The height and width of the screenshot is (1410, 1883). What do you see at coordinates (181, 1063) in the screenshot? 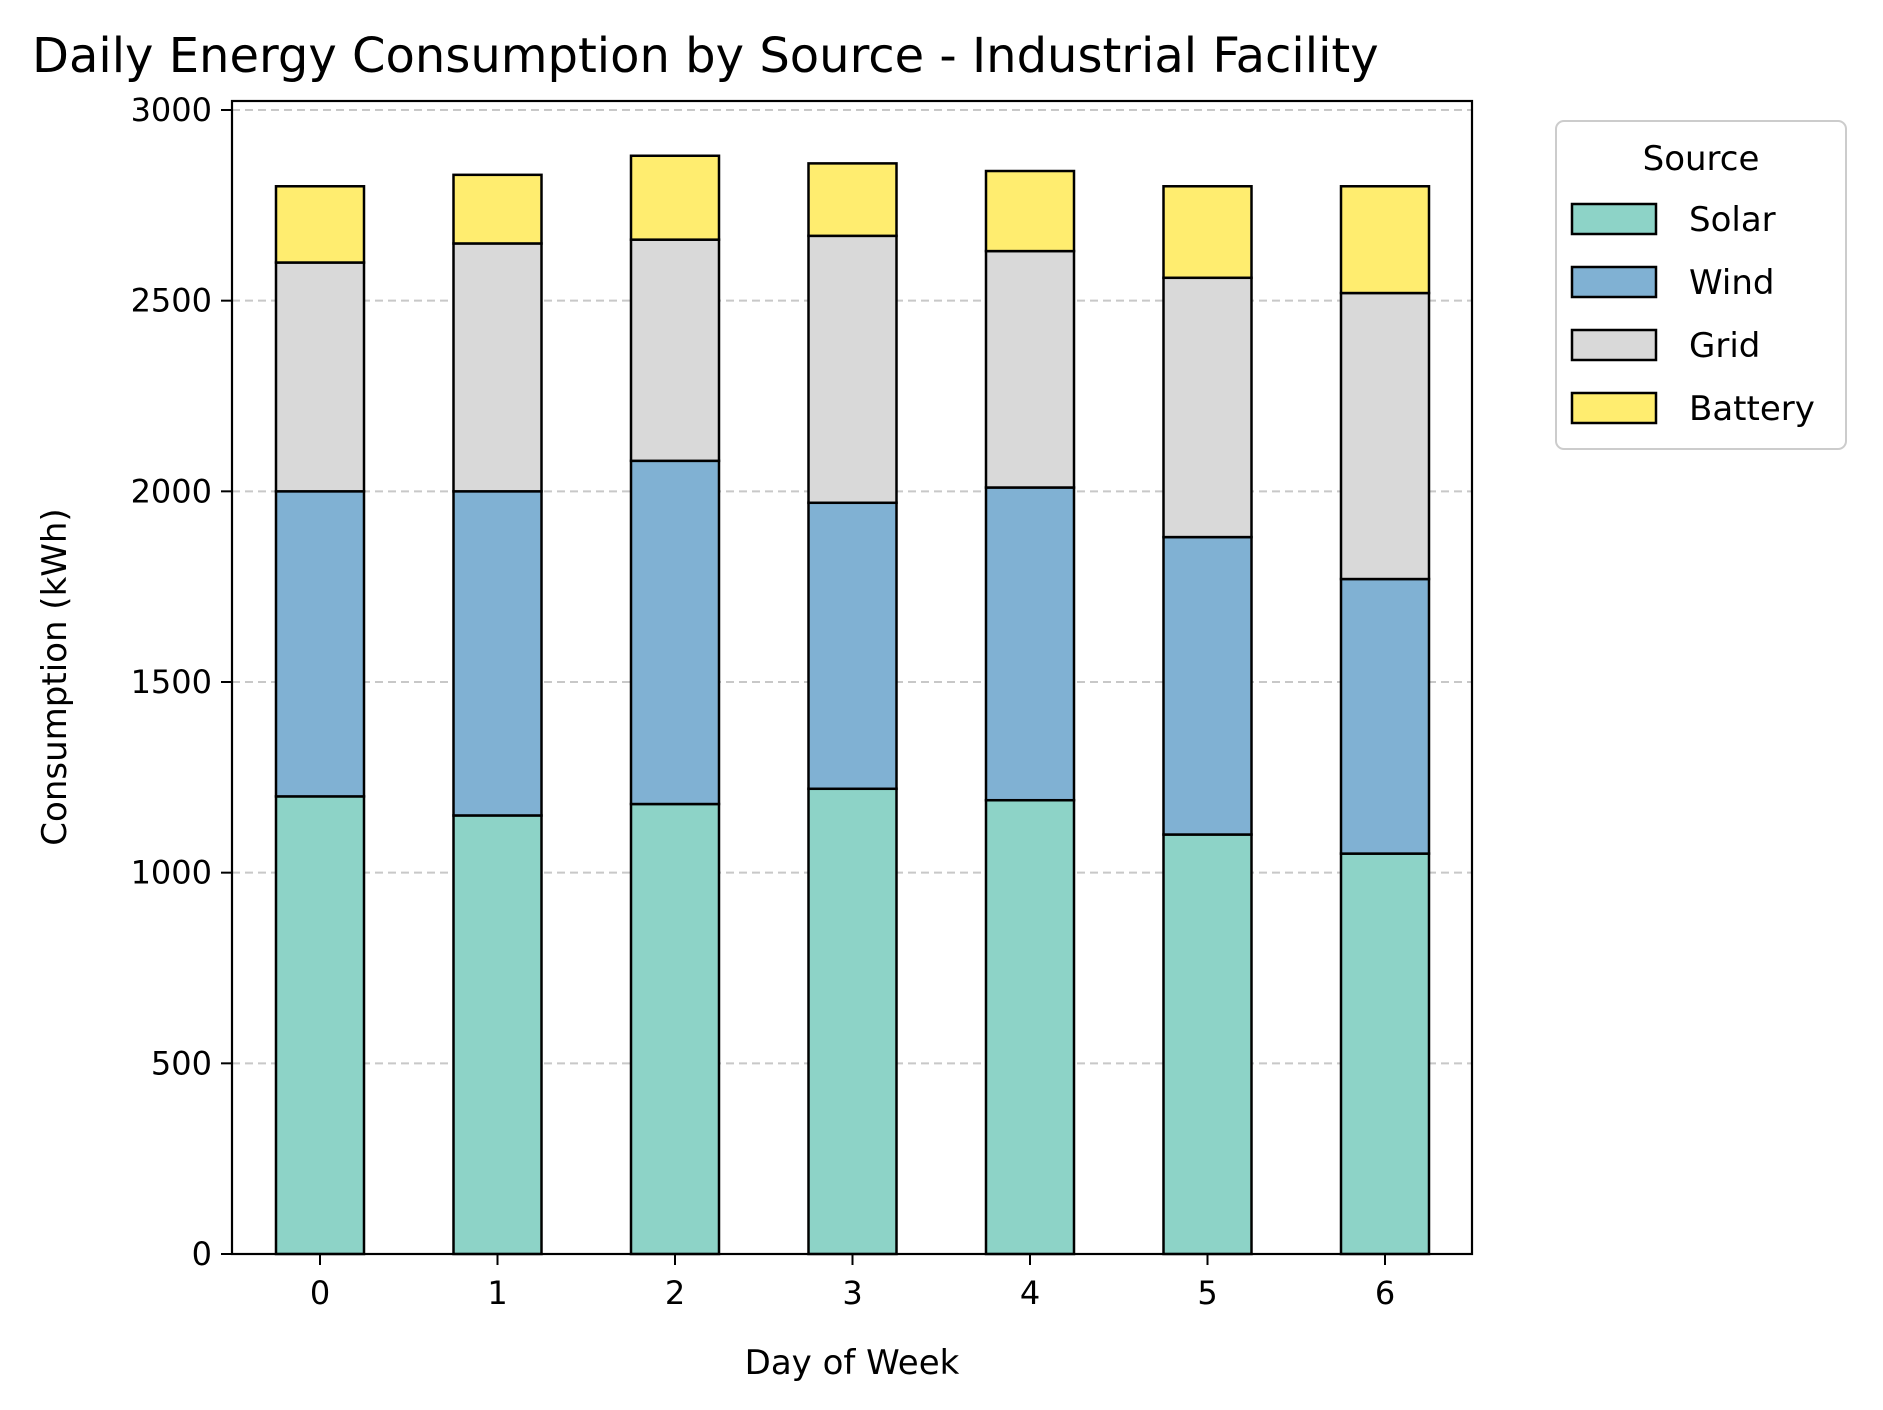
I see `y-tick-label: 500` at bounding box center [181, 1063].